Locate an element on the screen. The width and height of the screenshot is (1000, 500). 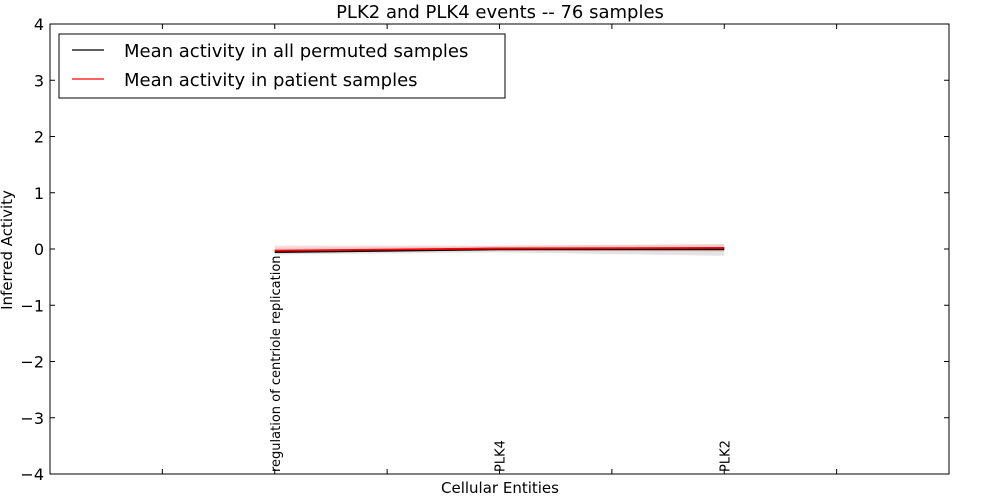
y-tick-label: 3 is located at coordinates (39, 80).